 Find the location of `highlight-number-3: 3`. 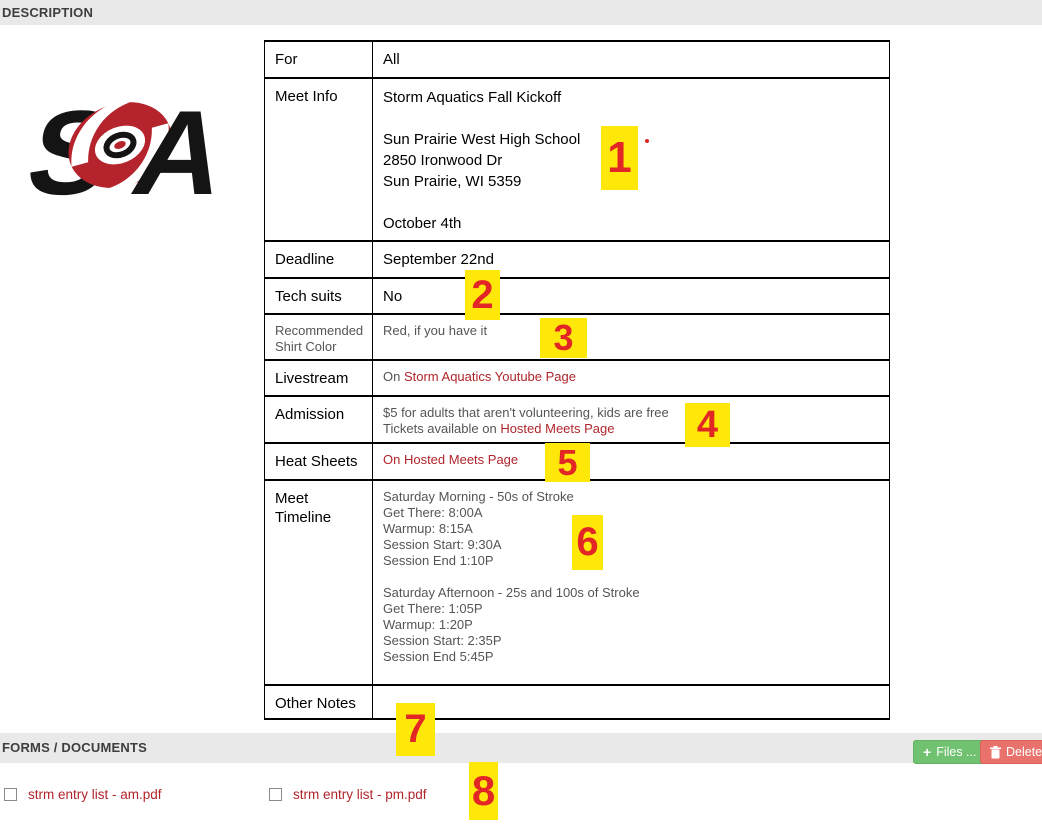

highlight-number-3: 3 is located at coordinates (563, 337).